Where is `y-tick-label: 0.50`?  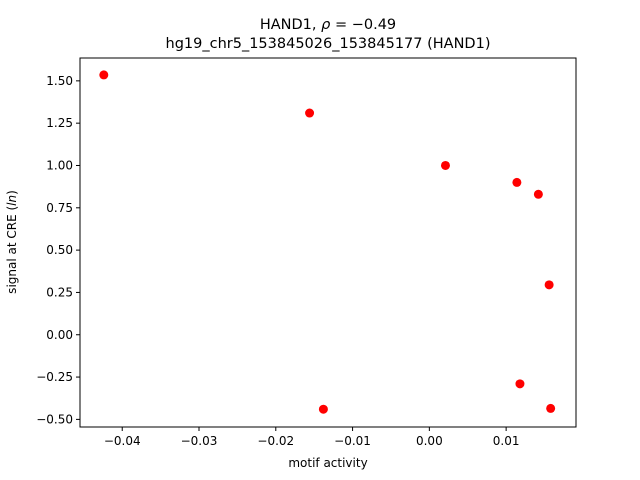 y-tick-label: 0.50 is located at coordinates (59, 250).